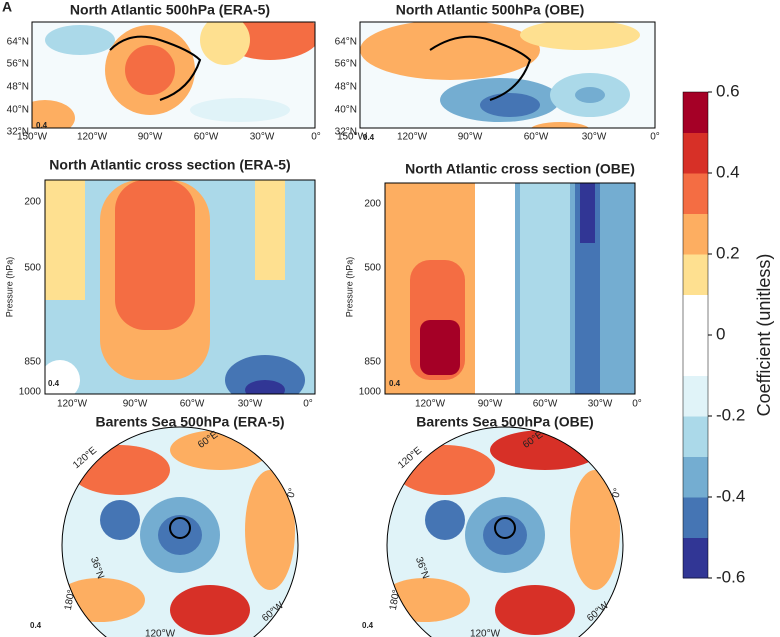 This screenshot has width=780, height=637. What do you see at coordinates (730, 495) in the screenshot?
I see `colorbar-tick-label: -0.4` at bounding box center [730, 495].